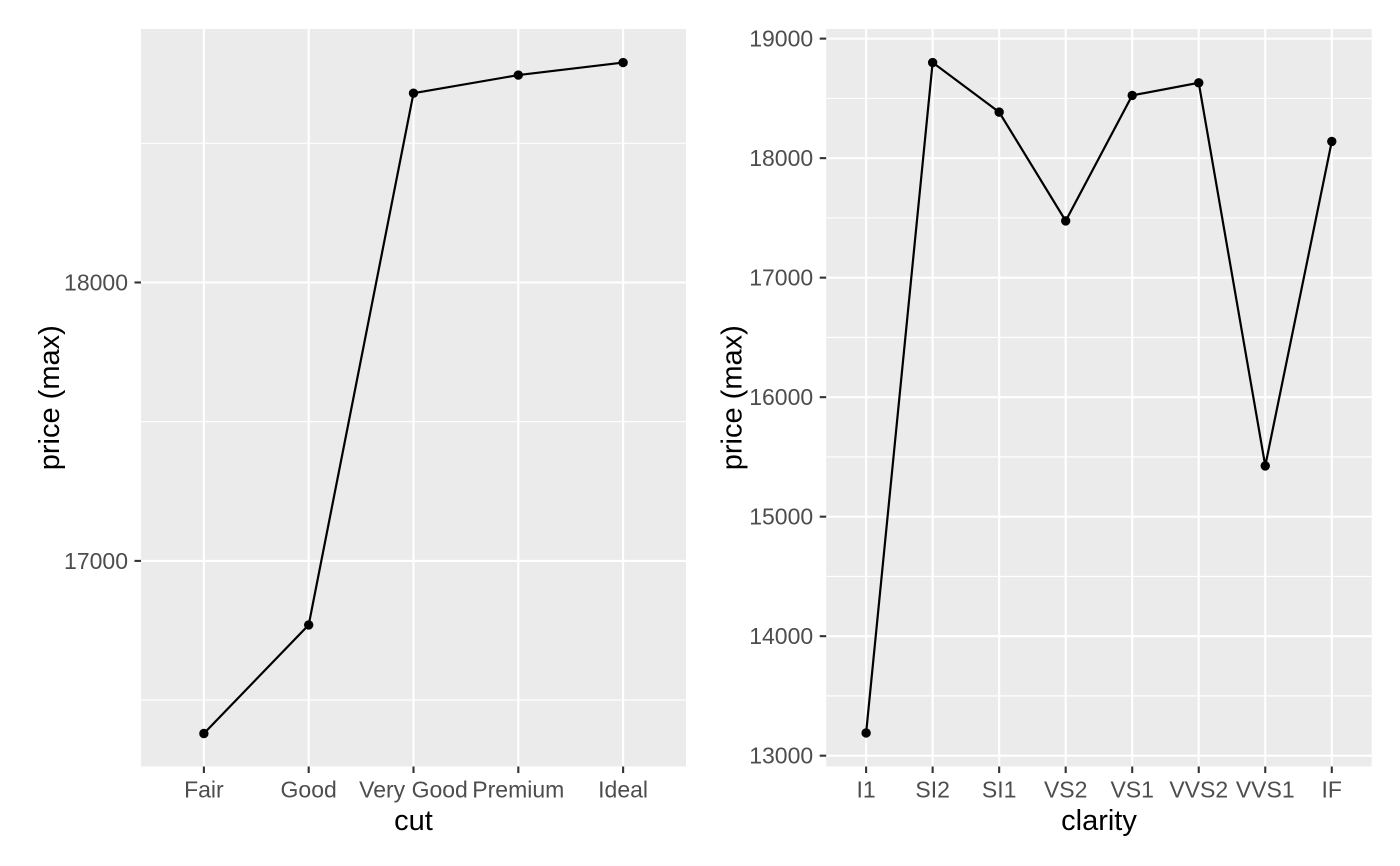 This screenshot has width=1400, height=866. Describe the element at coordinates (781, 39) in the screenshot. I see `y-tick-label: 19000` at that location.